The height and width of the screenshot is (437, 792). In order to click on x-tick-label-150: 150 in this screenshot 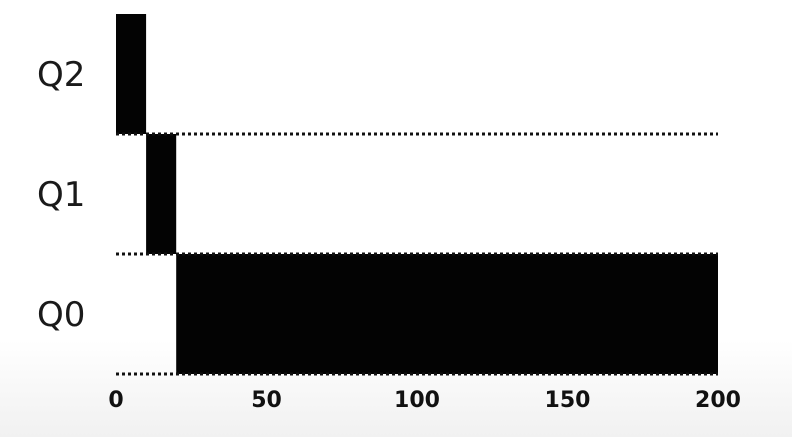, I will do `click(568, 400)`.